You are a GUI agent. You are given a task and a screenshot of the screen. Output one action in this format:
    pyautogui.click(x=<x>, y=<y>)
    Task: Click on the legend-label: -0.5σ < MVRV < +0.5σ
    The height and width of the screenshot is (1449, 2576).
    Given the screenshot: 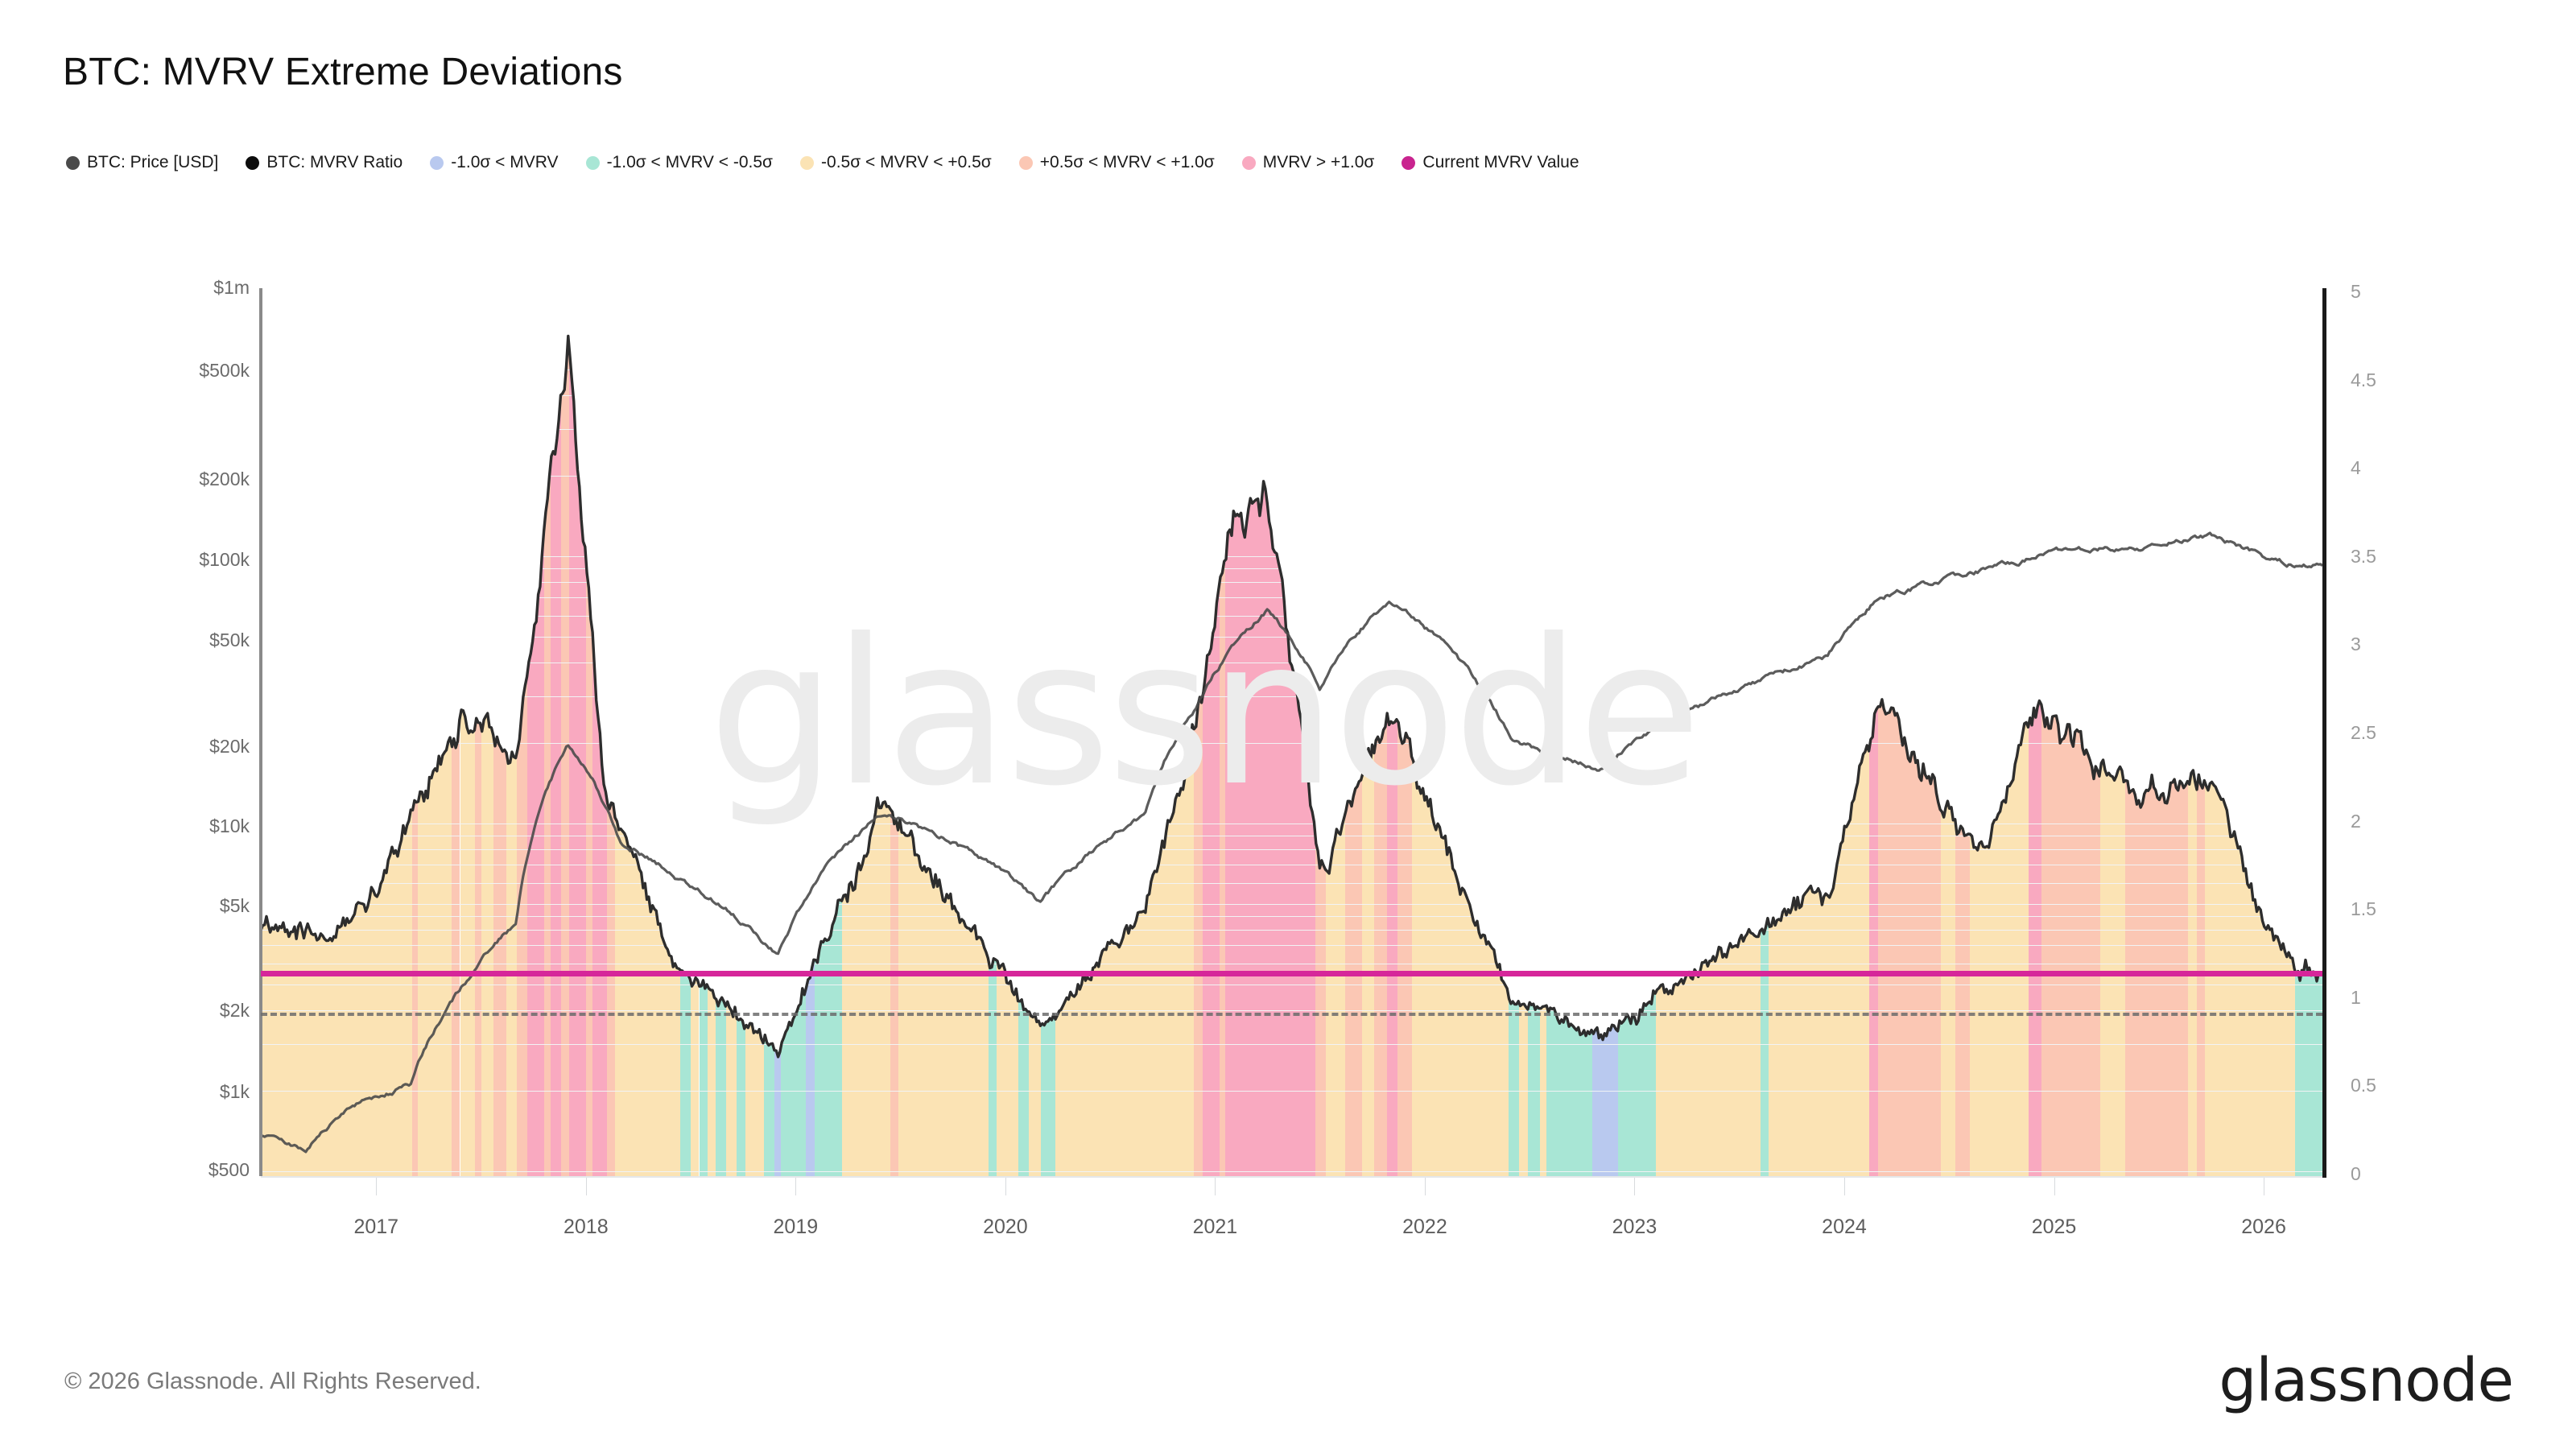 What is the action you would take?
    pyautogui.click(x=906, y=162)
    